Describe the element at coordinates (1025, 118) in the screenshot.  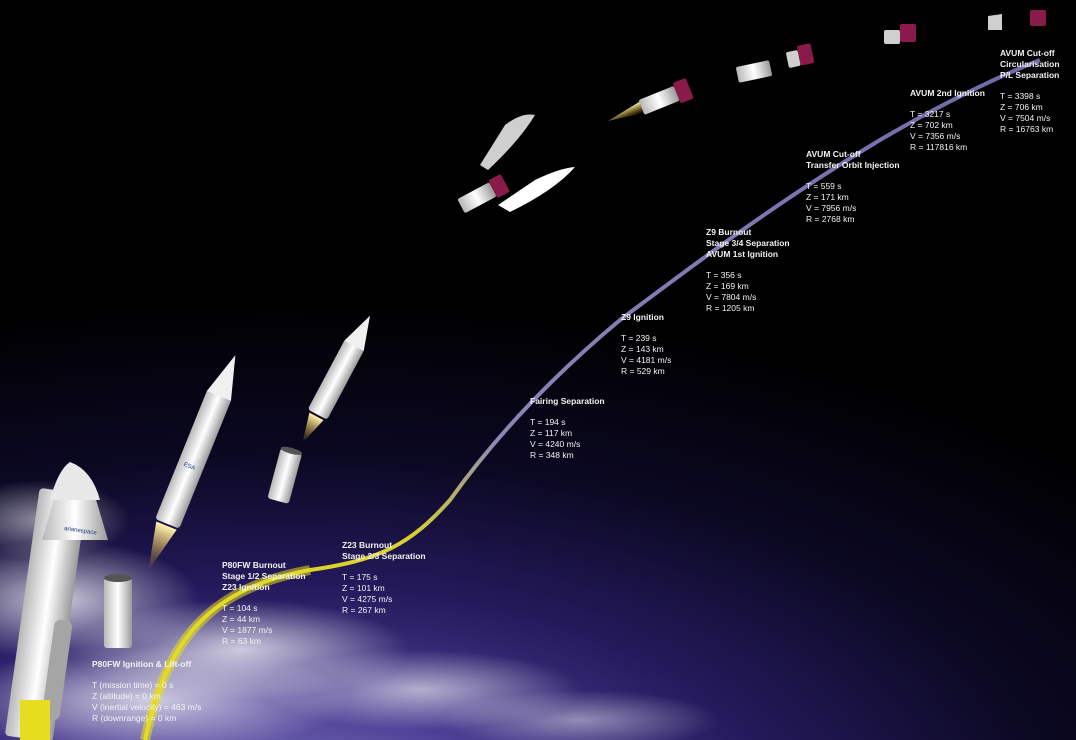
I see `event-velocity: V = 7504 m/s` at that location.